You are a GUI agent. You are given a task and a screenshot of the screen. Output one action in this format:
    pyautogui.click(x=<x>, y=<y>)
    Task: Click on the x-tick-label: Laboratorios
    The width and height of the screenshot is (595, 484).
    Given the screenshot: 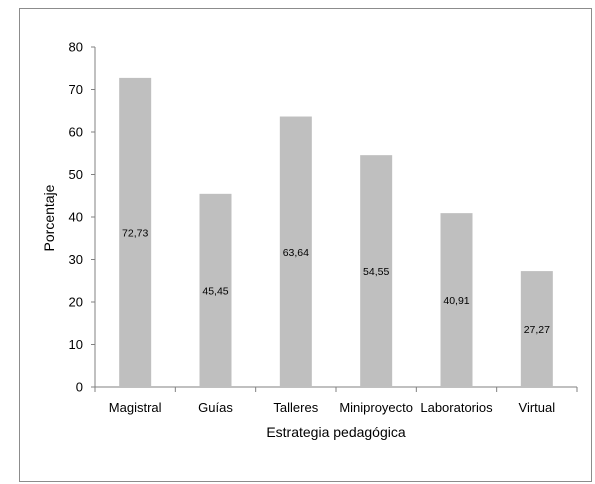 What is the action you would take?
    pyautogui.click(x=456, y=407)
    